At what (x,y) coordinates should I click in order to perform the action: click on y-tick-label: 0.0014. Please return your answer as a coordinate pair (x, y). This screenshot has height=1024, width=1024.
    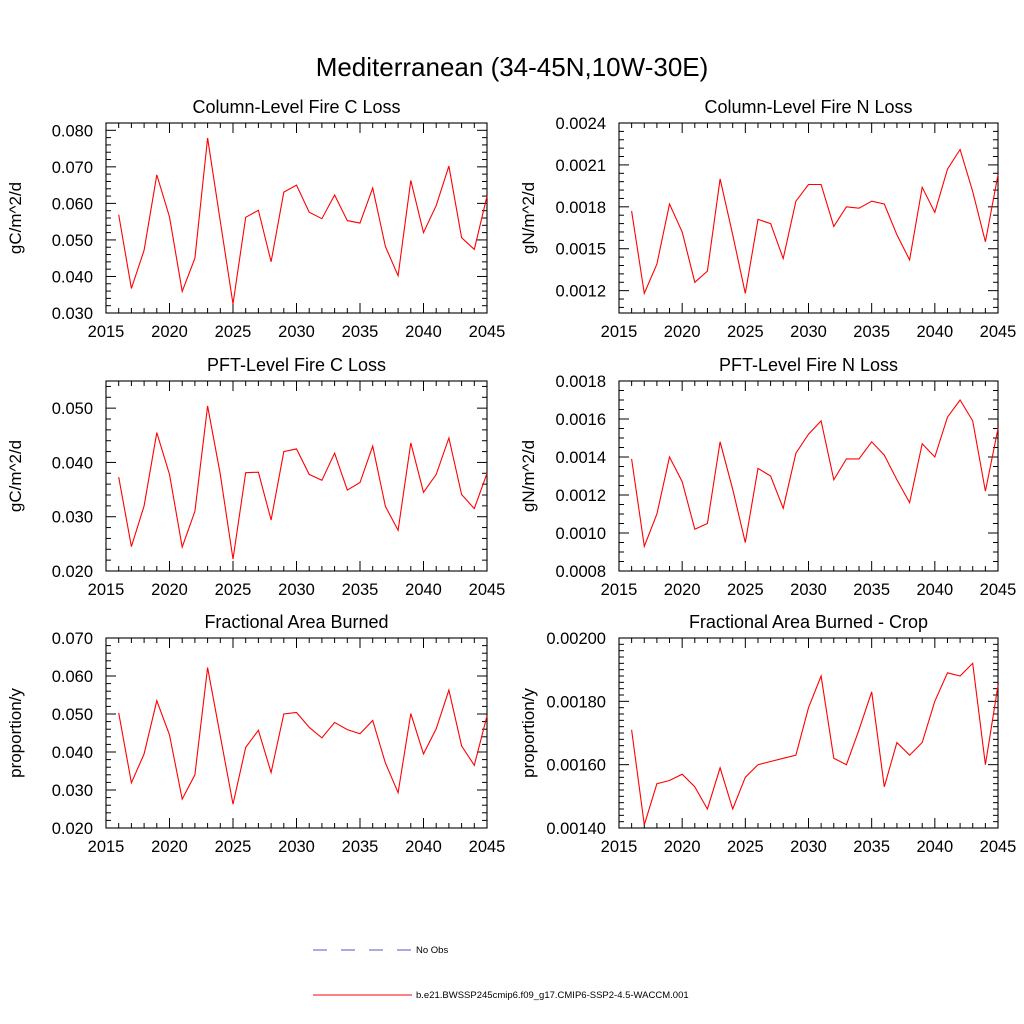
    Looking at the image, I should click on (581, 458).